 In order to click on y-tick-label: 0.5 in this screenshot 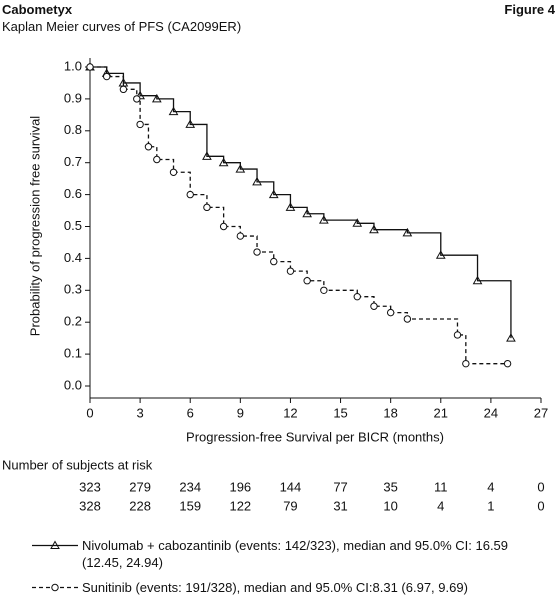, I will do `click(73, 225)`.